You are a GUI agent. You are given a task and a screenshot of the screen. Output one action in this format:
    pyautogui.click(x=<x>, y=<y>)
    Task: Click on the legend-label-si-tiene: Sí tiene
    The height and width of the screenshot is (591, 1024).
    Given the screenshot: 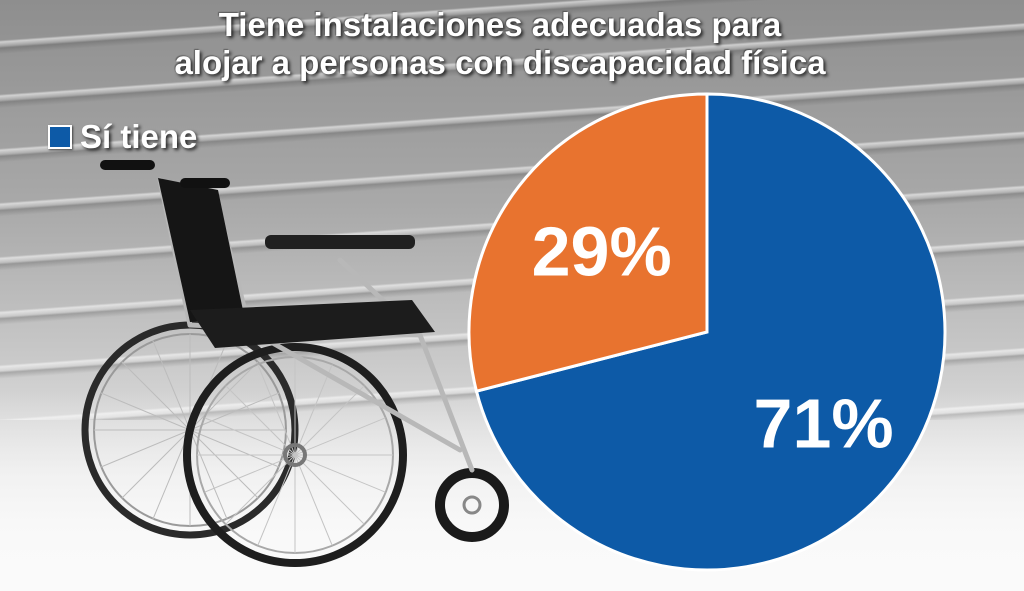 What is the action you would take?
    pyautogui.click(x=139, y=136)
    